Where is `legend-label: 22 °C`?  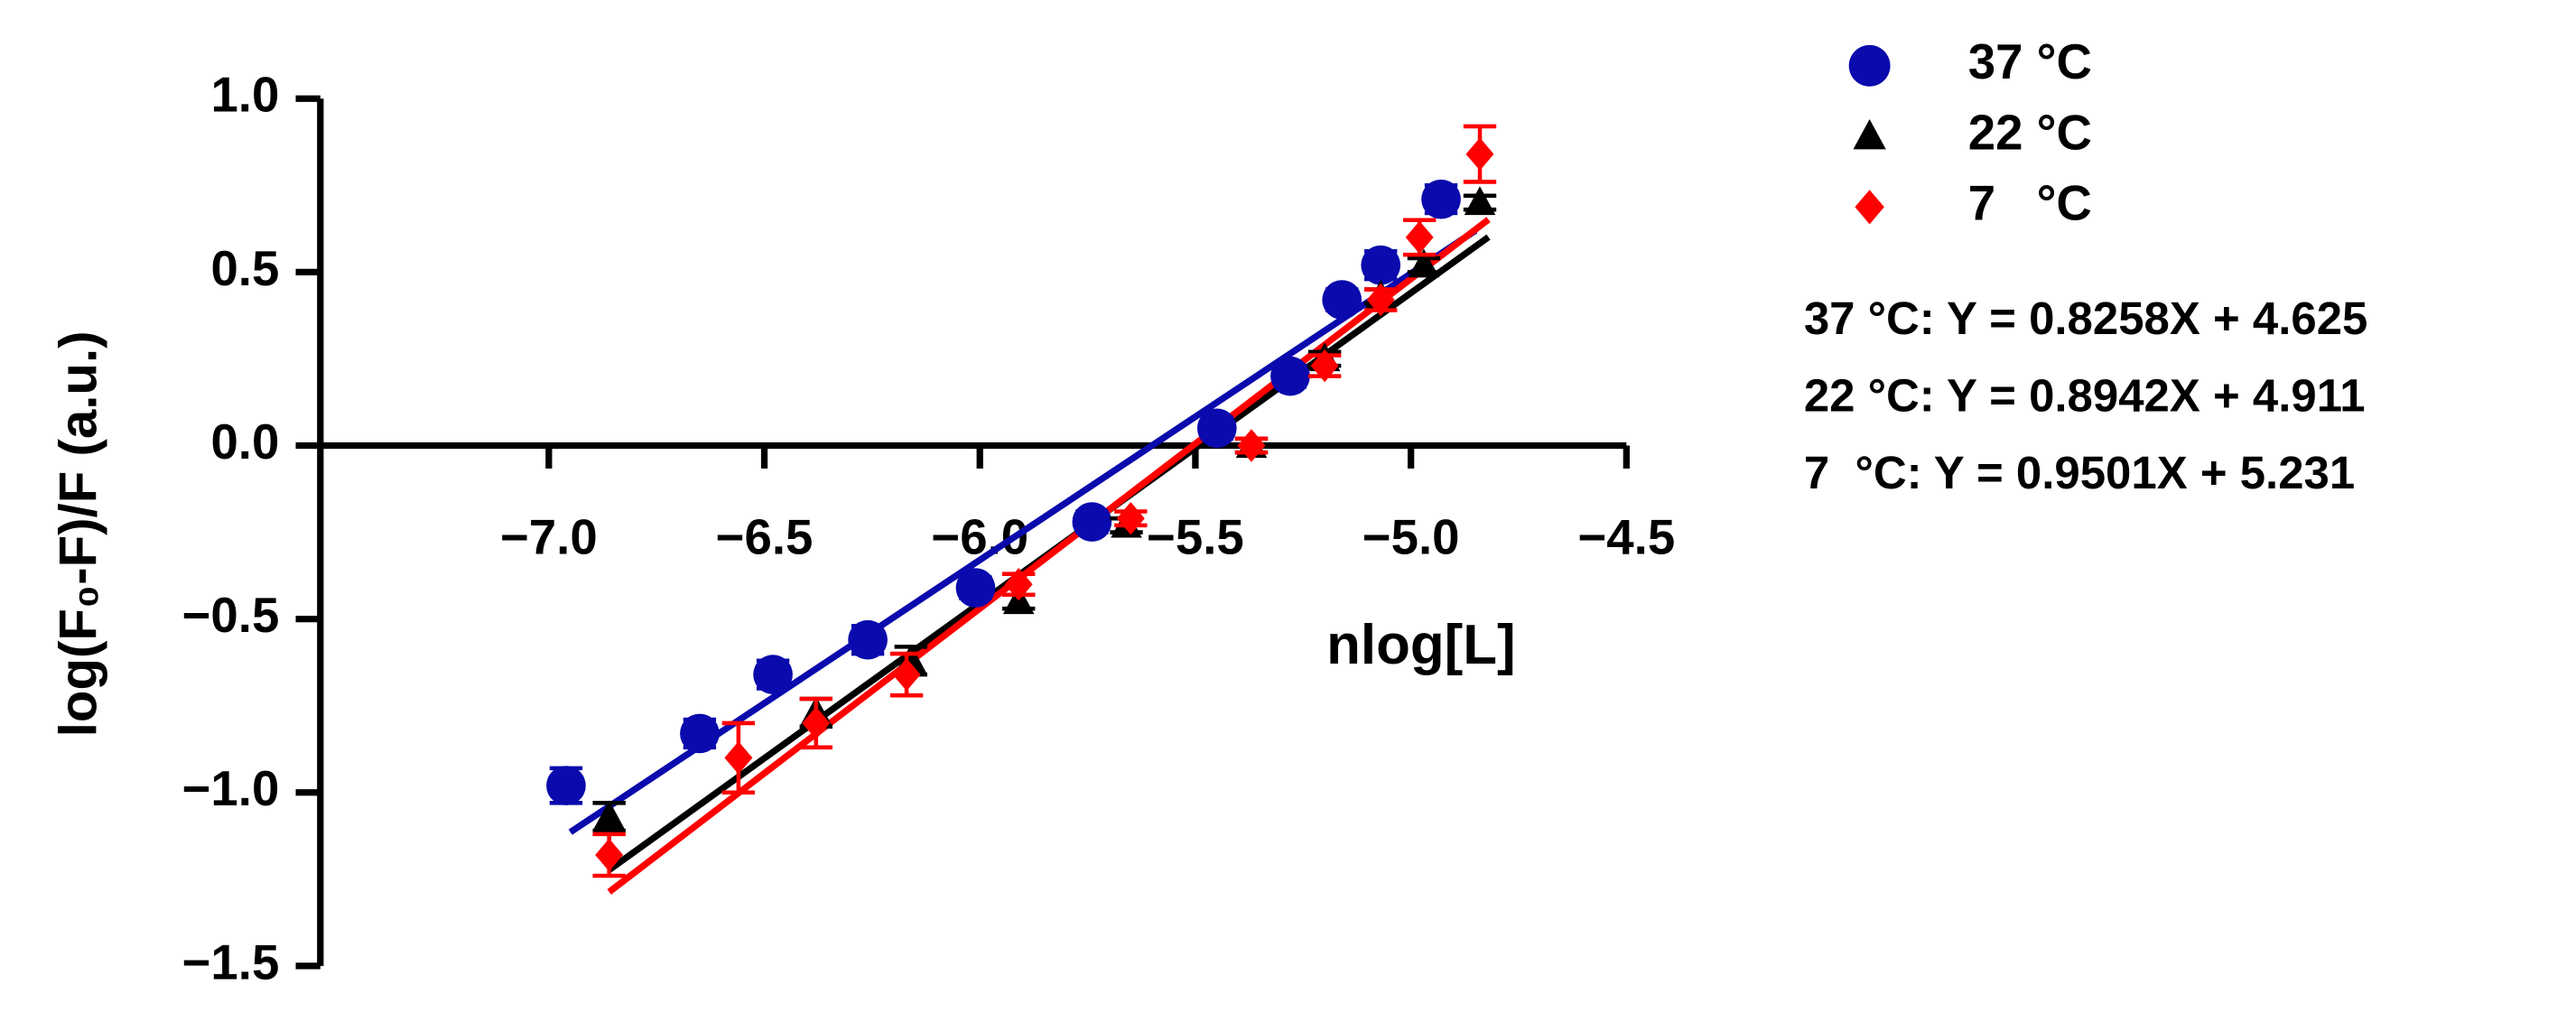 legend-label: 22 °C is located at coordinates (2030, 132).